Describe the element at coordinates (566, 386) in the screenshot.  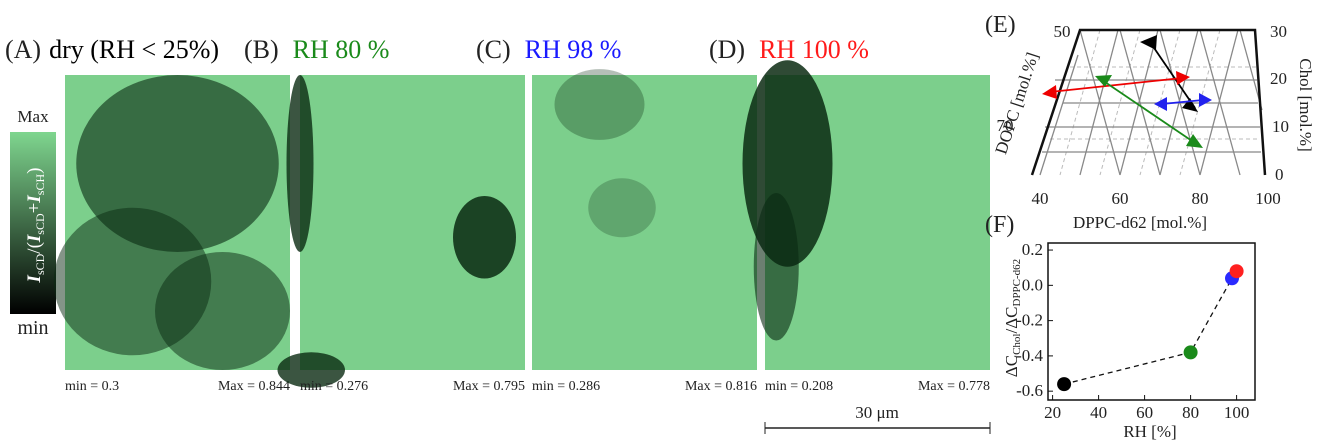
I see `min-label: min = 0.286` at that location.